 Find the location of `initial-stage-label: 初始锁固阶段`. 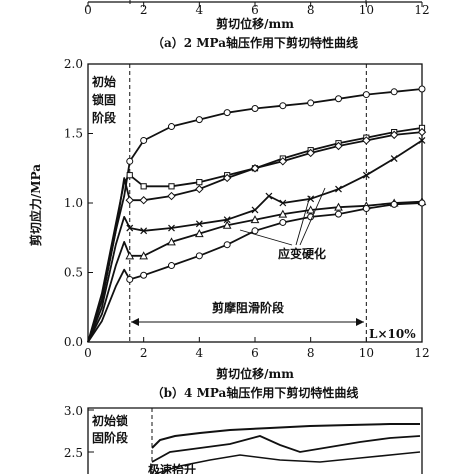

initial-stage-label: 初始锁固阶段 is located at coordinates (104, 99).